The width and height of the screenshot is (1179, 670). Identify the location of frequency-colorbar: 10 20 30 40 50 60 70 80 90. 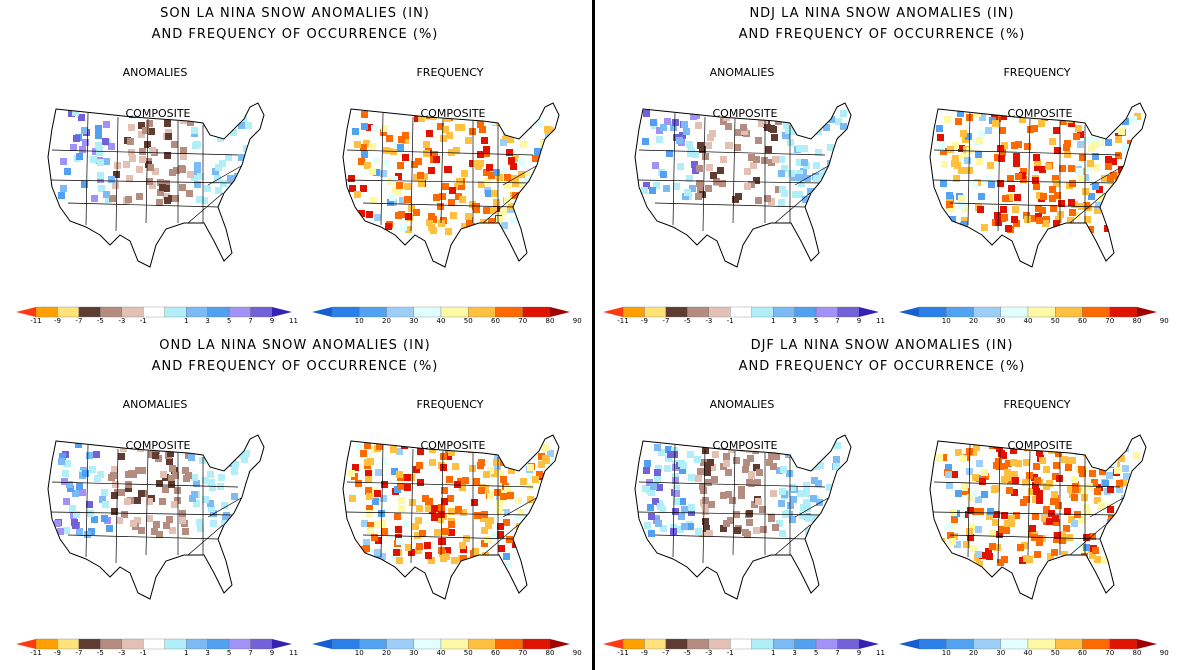
(447, 648).